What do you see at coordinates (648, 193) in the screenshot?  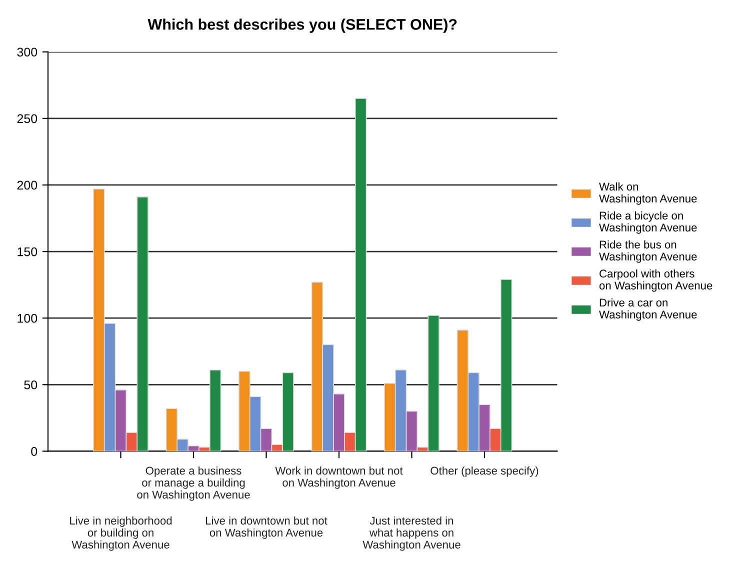 I see `legend-label: Walk on Washington Avenue` at bounding box center [648, 193].